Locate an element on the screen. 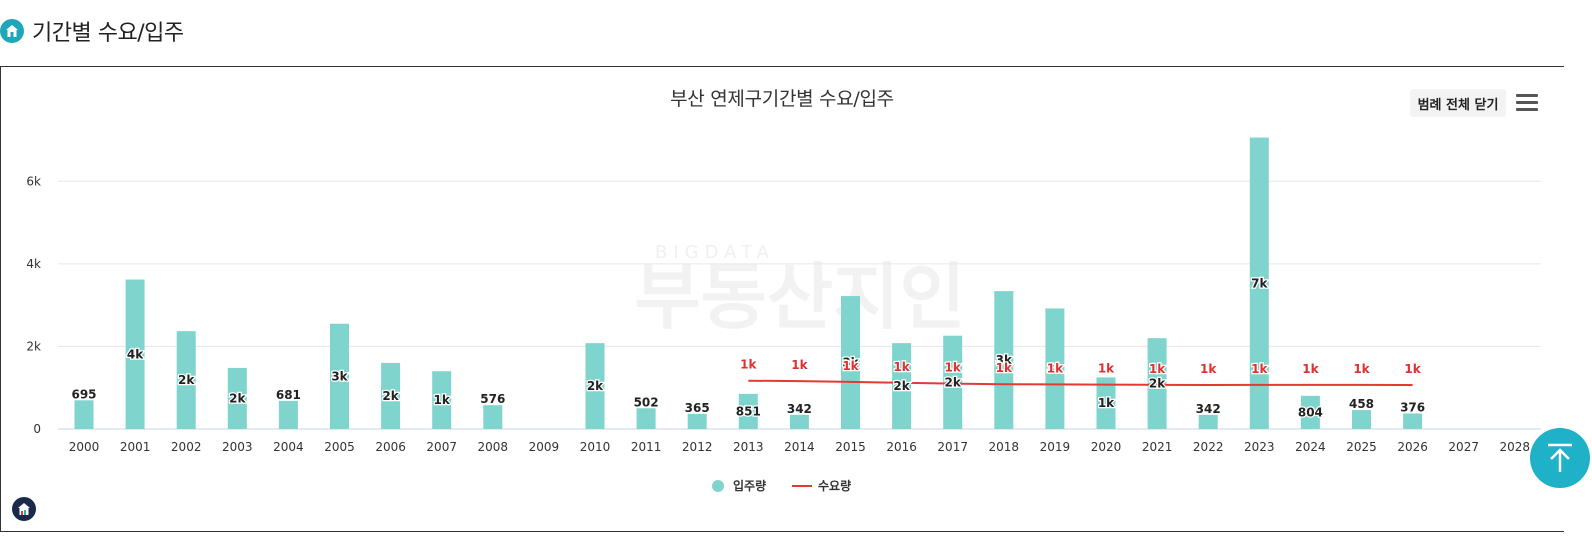  legend-label-supply: 입주량 is located at coordinates (749, 486).